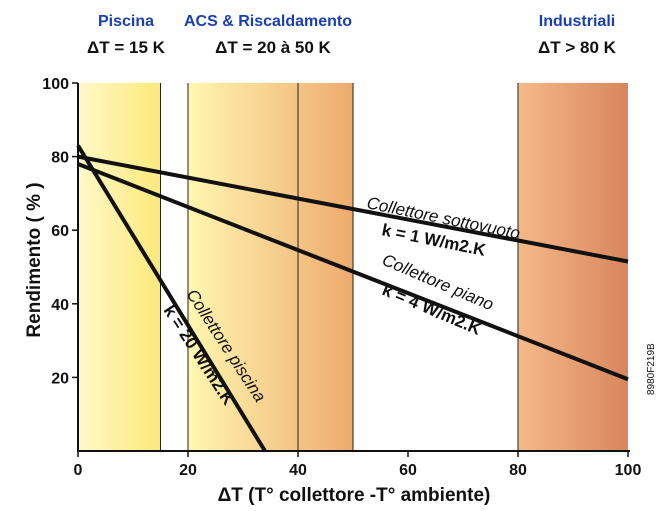 Image resolution: width=659 pixels, height=511 pixels. I want to click on y-tick-label: 20, so click(60, 378).